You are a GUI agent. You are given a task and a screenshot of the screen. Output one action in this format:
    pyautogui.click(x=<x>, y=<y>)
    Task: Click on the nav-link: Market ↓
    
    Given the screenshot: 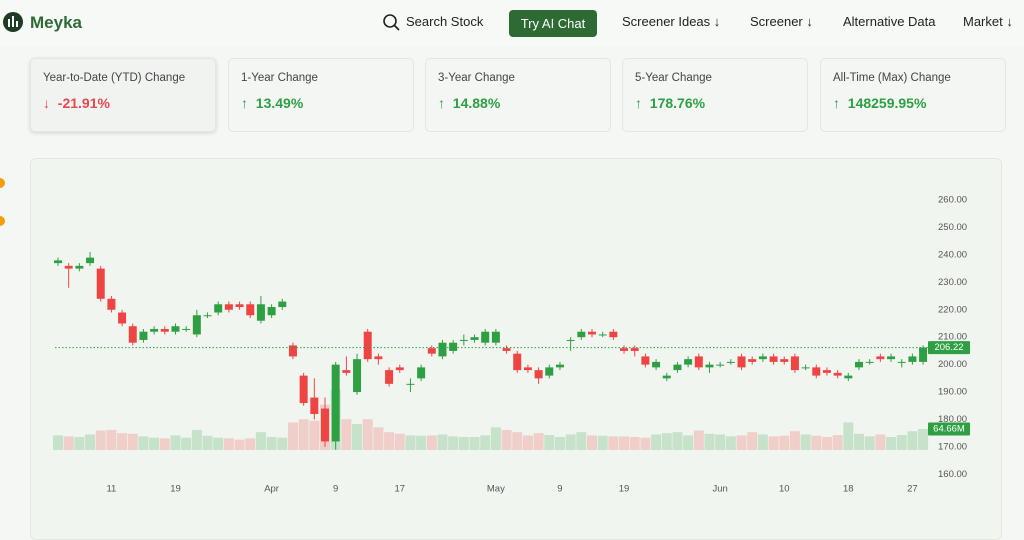 What is the action you would take?
    pyautogui.click(x=988, y=21)
    